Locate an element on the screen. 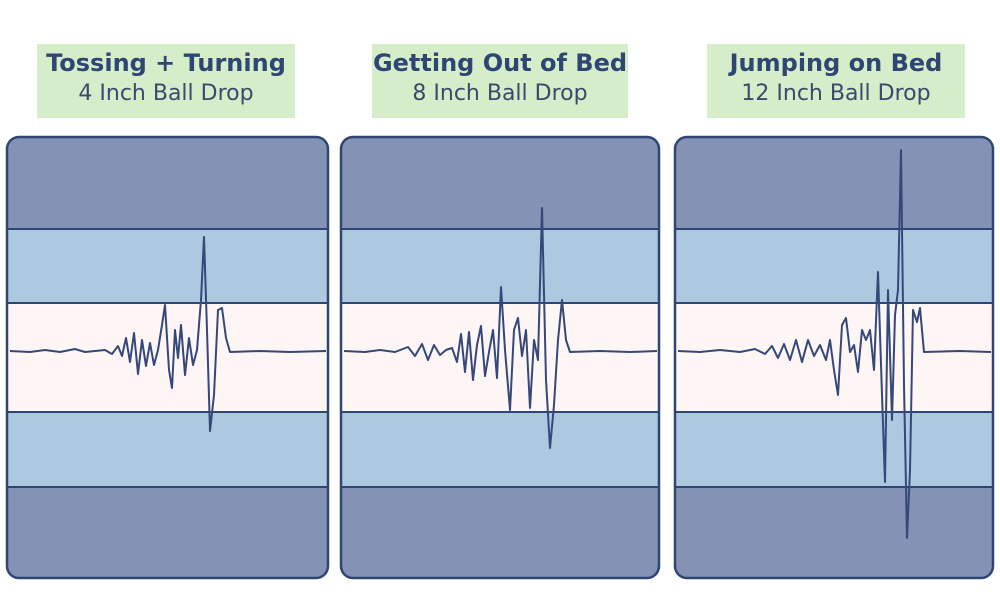 This screenshot has height=607, width=1000. panel-label-tossing: Tossing + Turning 4 Inch Ball Drop is located at coordinates (166, 81).